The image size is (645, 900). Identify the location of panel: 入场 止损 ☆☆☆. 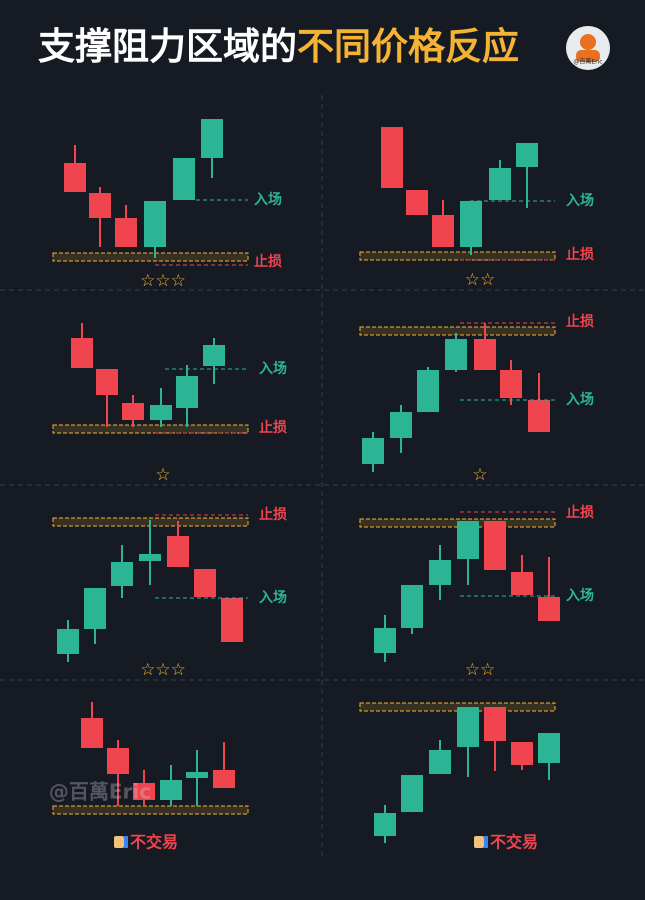
(169, 593).